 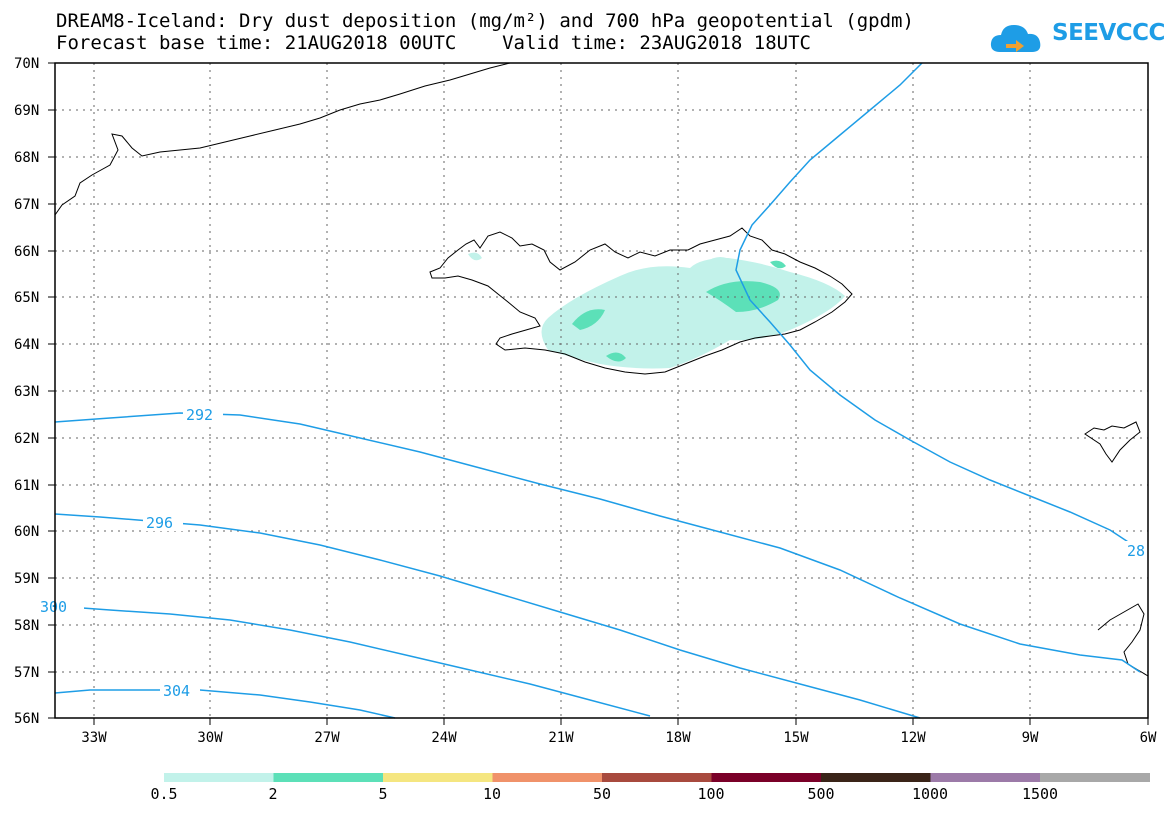 What do you see at coordinates (26, 486) in the screenshot?
I see `lat-label: 61N` at bounding box center [26, 486].